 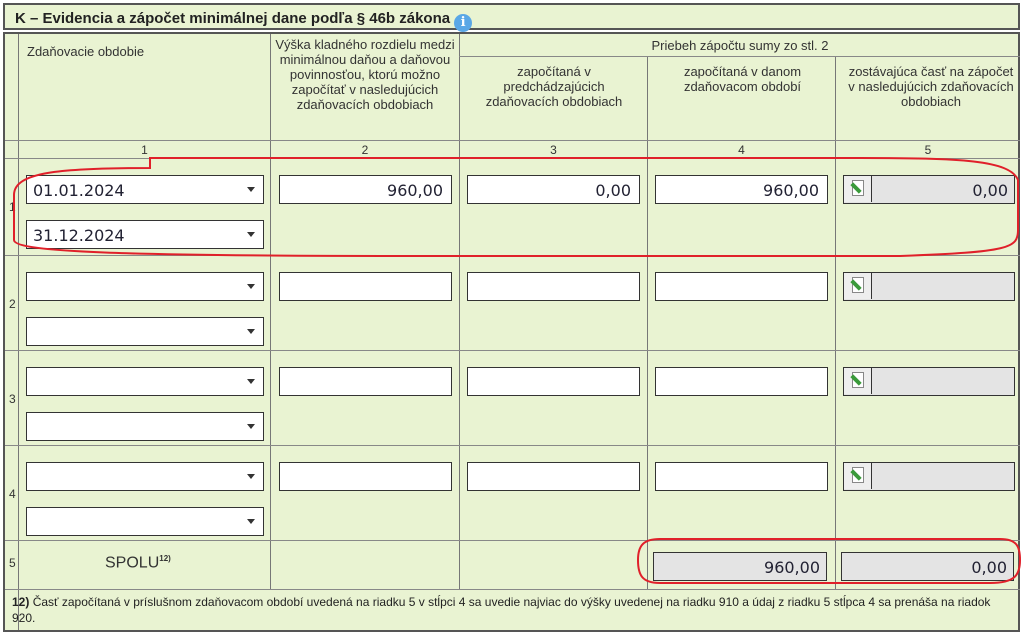 I want to click on total-label: SPOLU12), so click(x=138, y=563).